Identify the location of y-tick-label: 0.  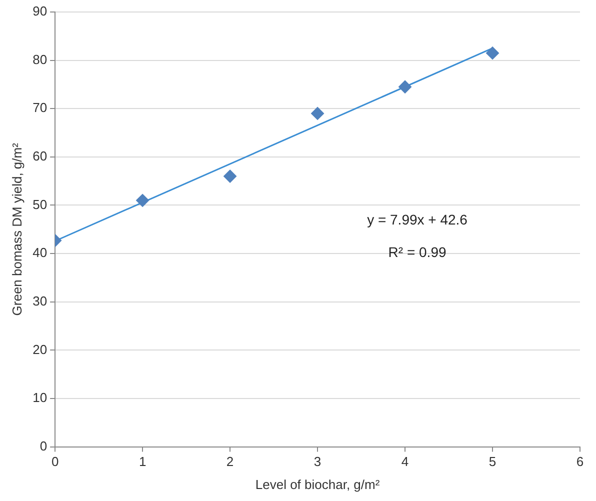
(44, 446).